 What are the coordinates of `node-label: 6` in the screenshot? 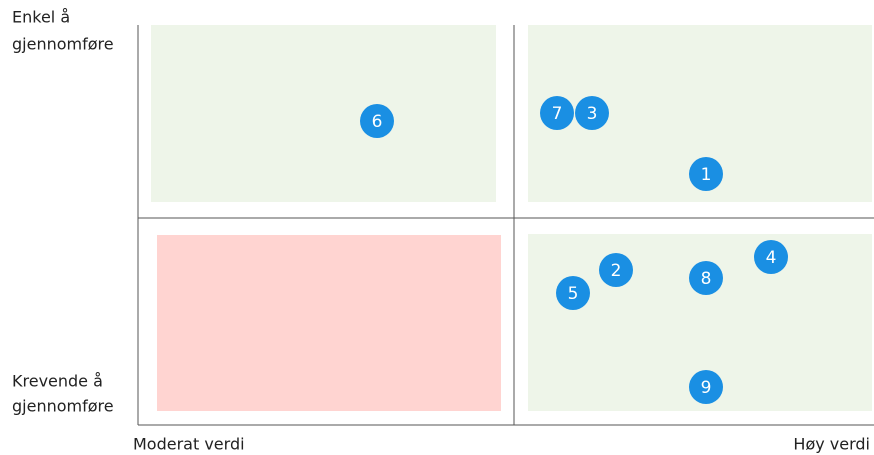 It's located at (377, 122).